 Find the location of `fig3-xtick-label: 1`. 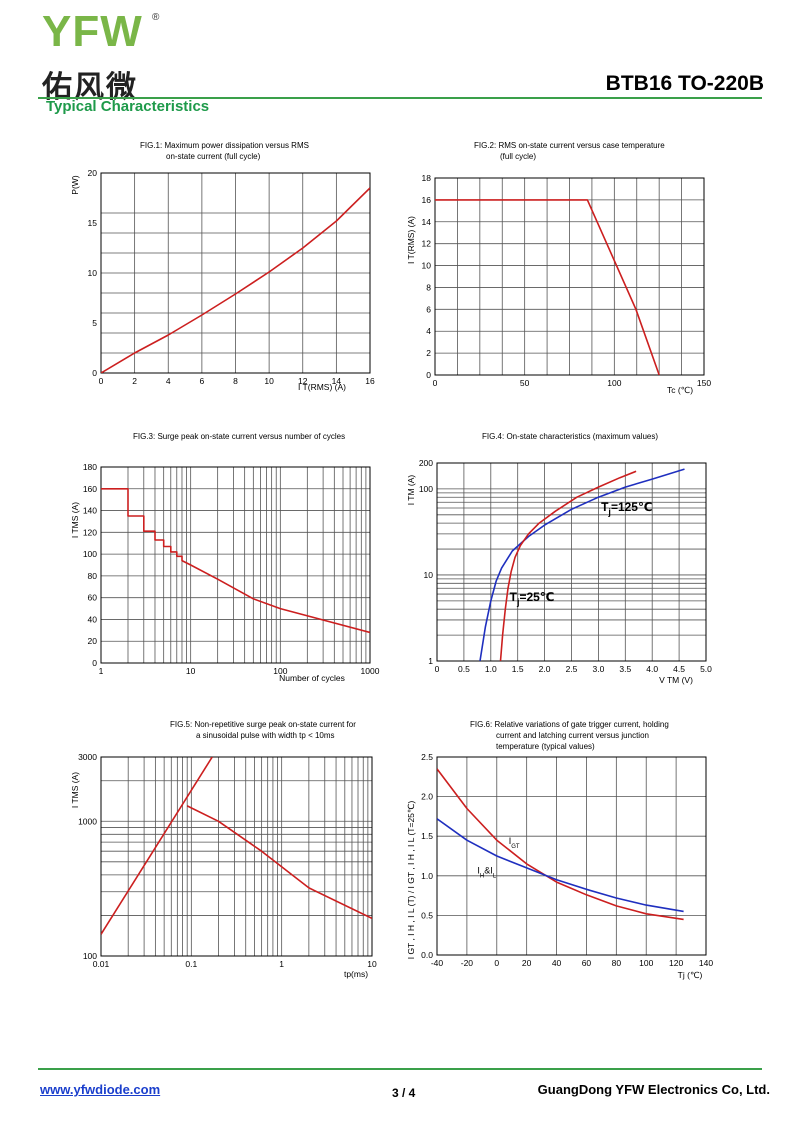

fig3-xtick-label: 1 is located at coordinates (101, 671).